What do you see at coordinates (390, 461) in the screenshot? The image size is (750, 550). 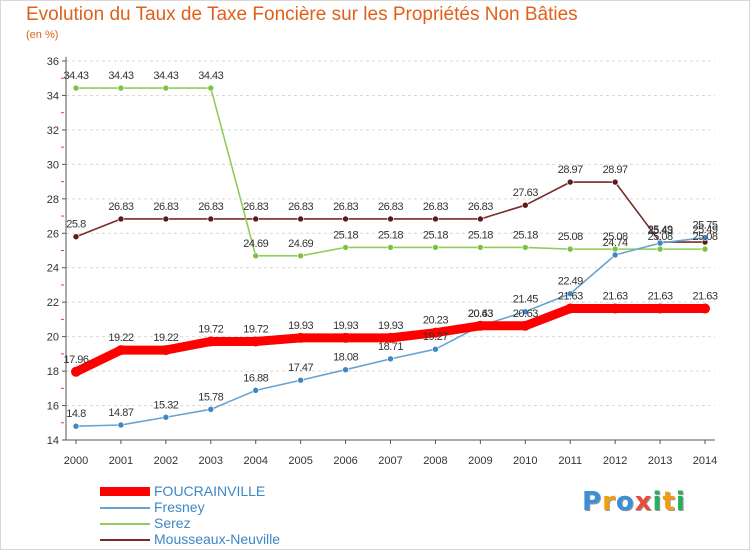 I see `x-tick-label: 2007` at bounding box center [390, 461].